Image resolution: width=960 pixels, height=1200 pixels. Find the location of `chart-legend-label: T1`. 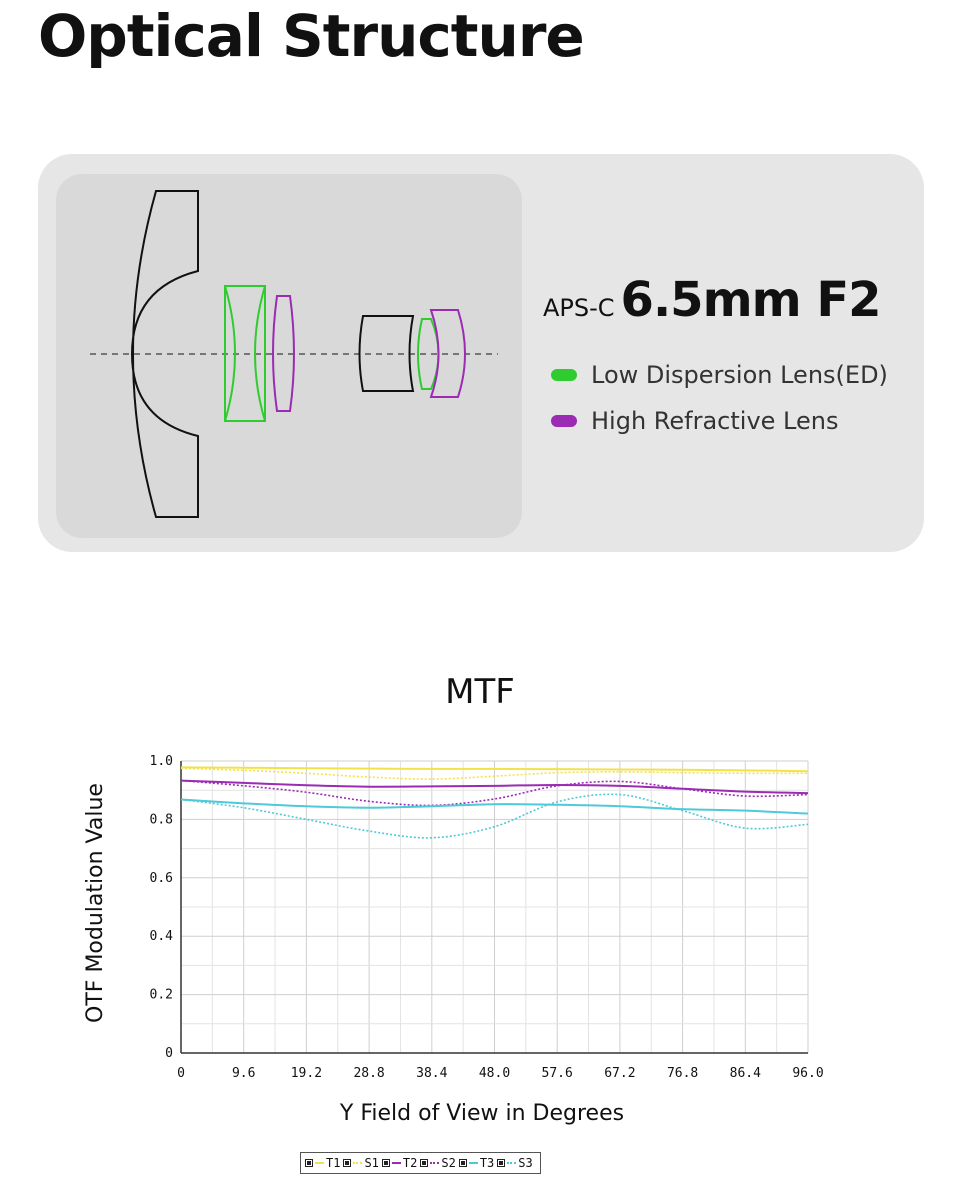

chart-legend-label: T1 is located at coordinates (333, 1163).